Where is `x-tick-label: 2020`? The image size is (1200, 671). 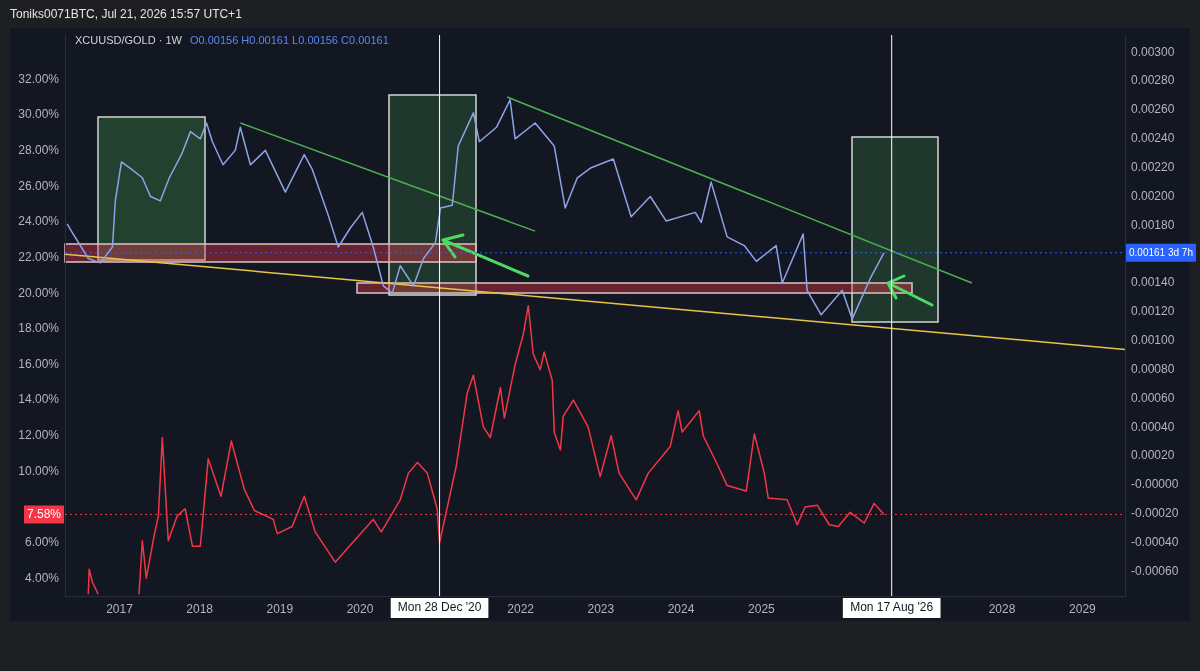
x-tick-label: 2020 is located at coordinates (360, 608).